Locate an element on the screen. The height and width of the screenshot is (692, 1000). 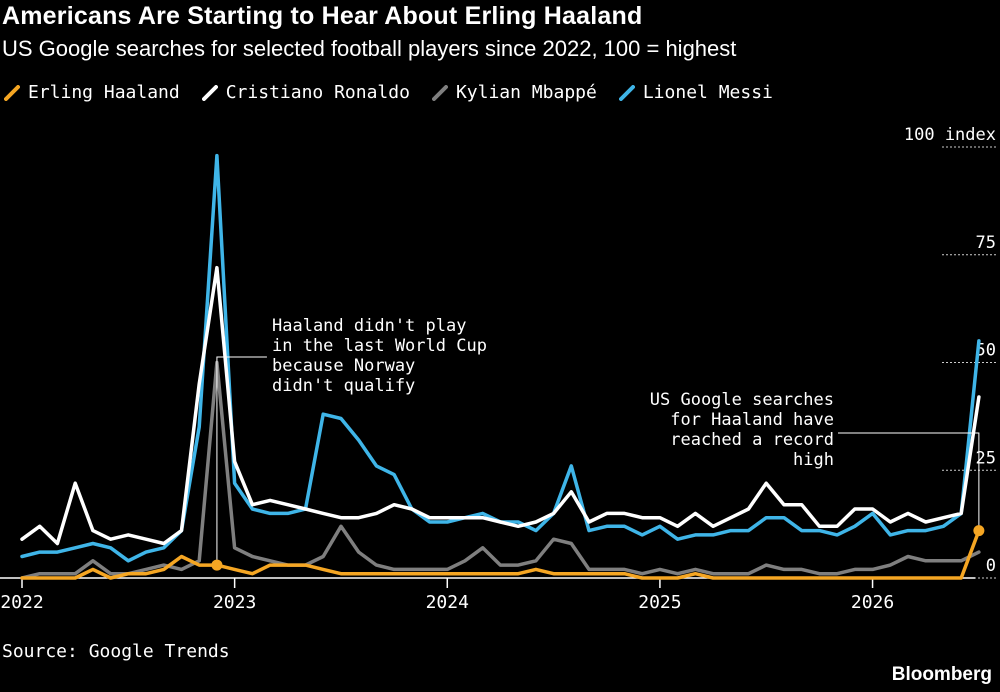
annotation-line: high is located at coordinates (813, 460).